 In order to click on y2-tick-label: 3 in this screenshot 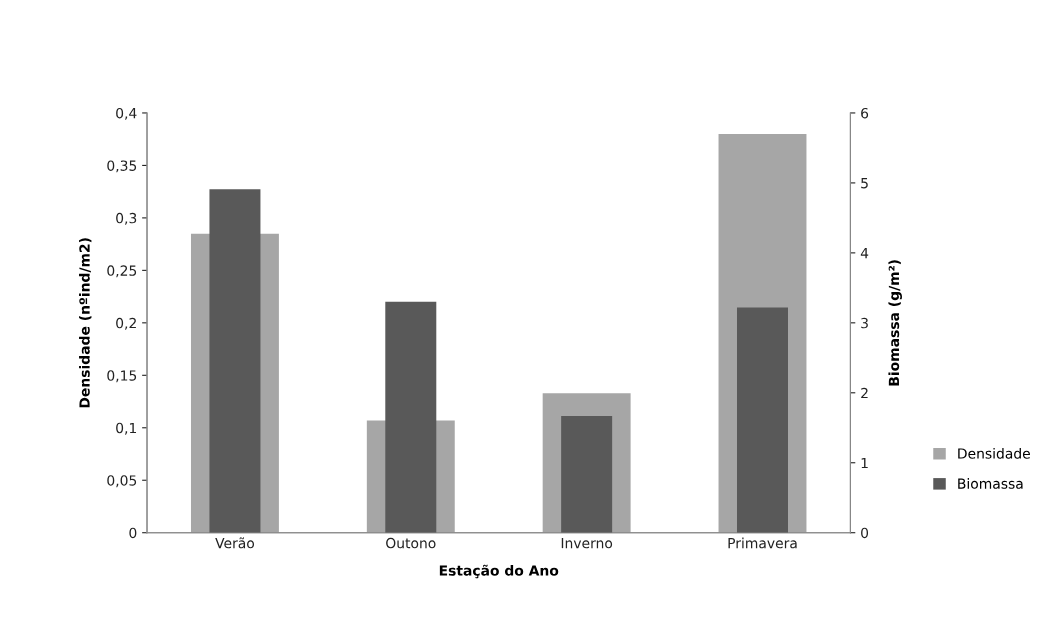, I will do `click(864, 323)`.